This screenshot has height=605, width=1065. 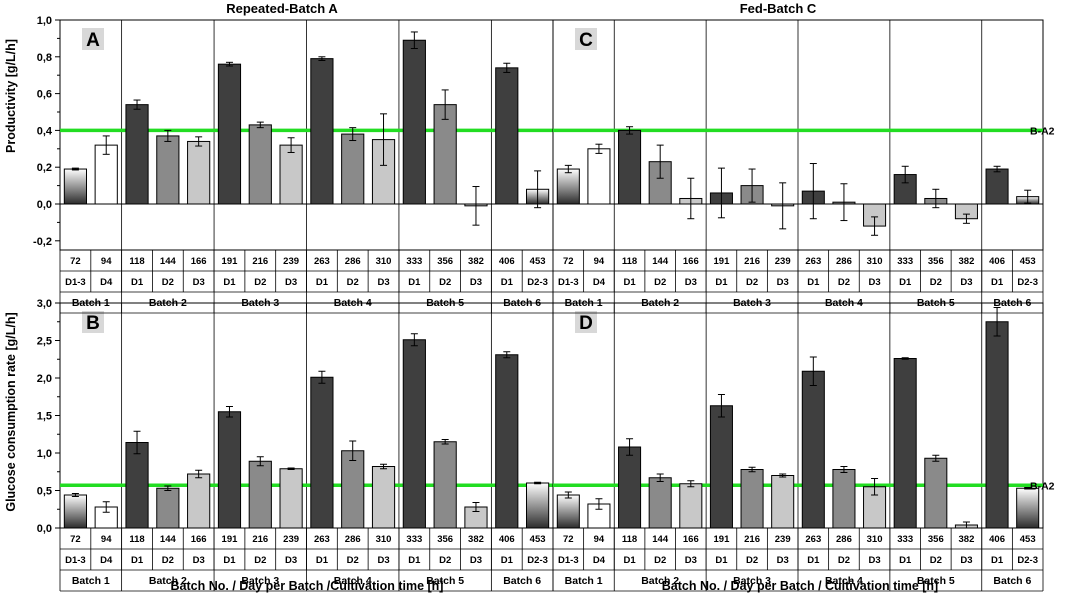 I want to click on ylabel-top: Productivity [g/L/h], so click(x=11, y=96).